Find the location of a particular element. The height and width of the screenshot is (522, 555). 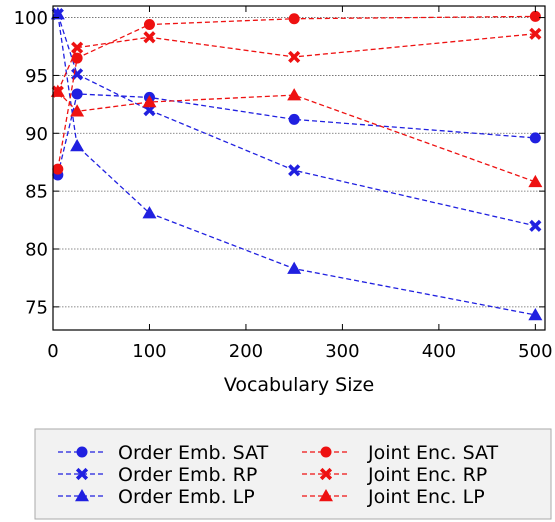

x-tick-label: 200 is located at coordinates (246, 351).